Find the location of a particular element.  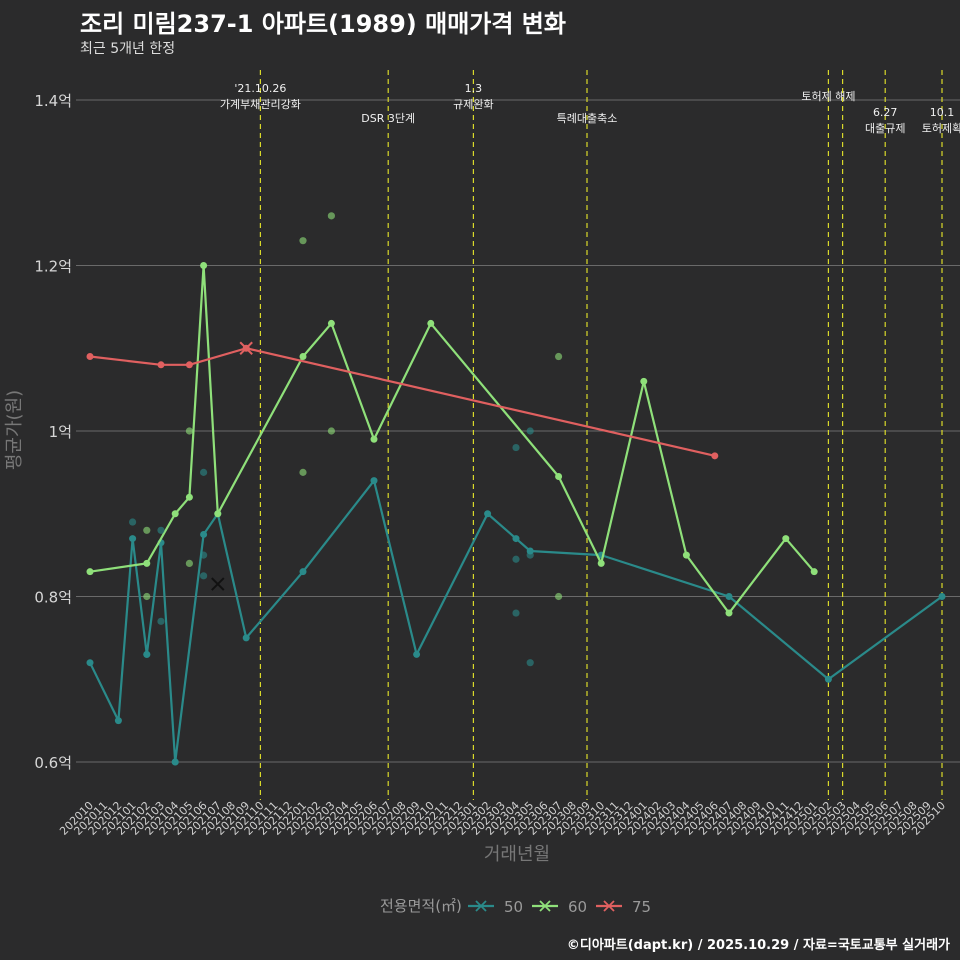

event-label: 토허제 해제 is located at coordinates (828, 96).